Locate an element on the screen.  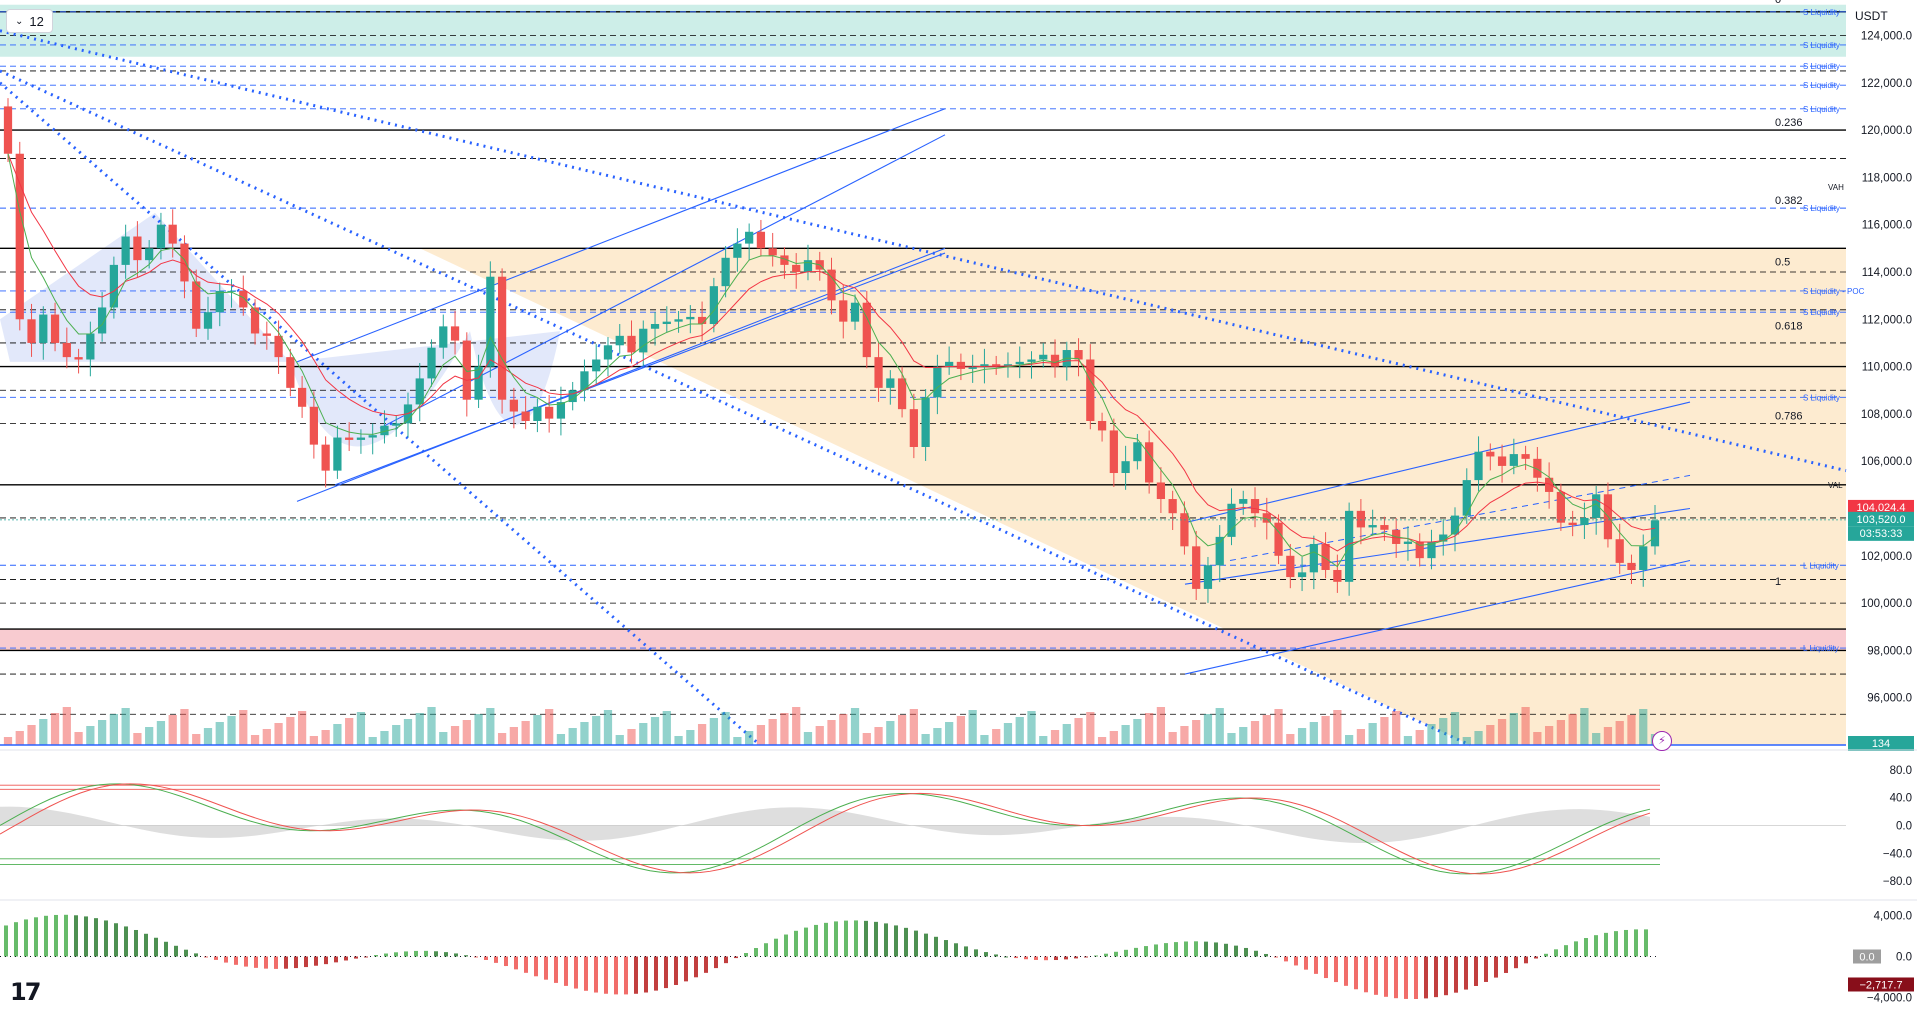
supply-zone-top is located at coordinates (923, 30).